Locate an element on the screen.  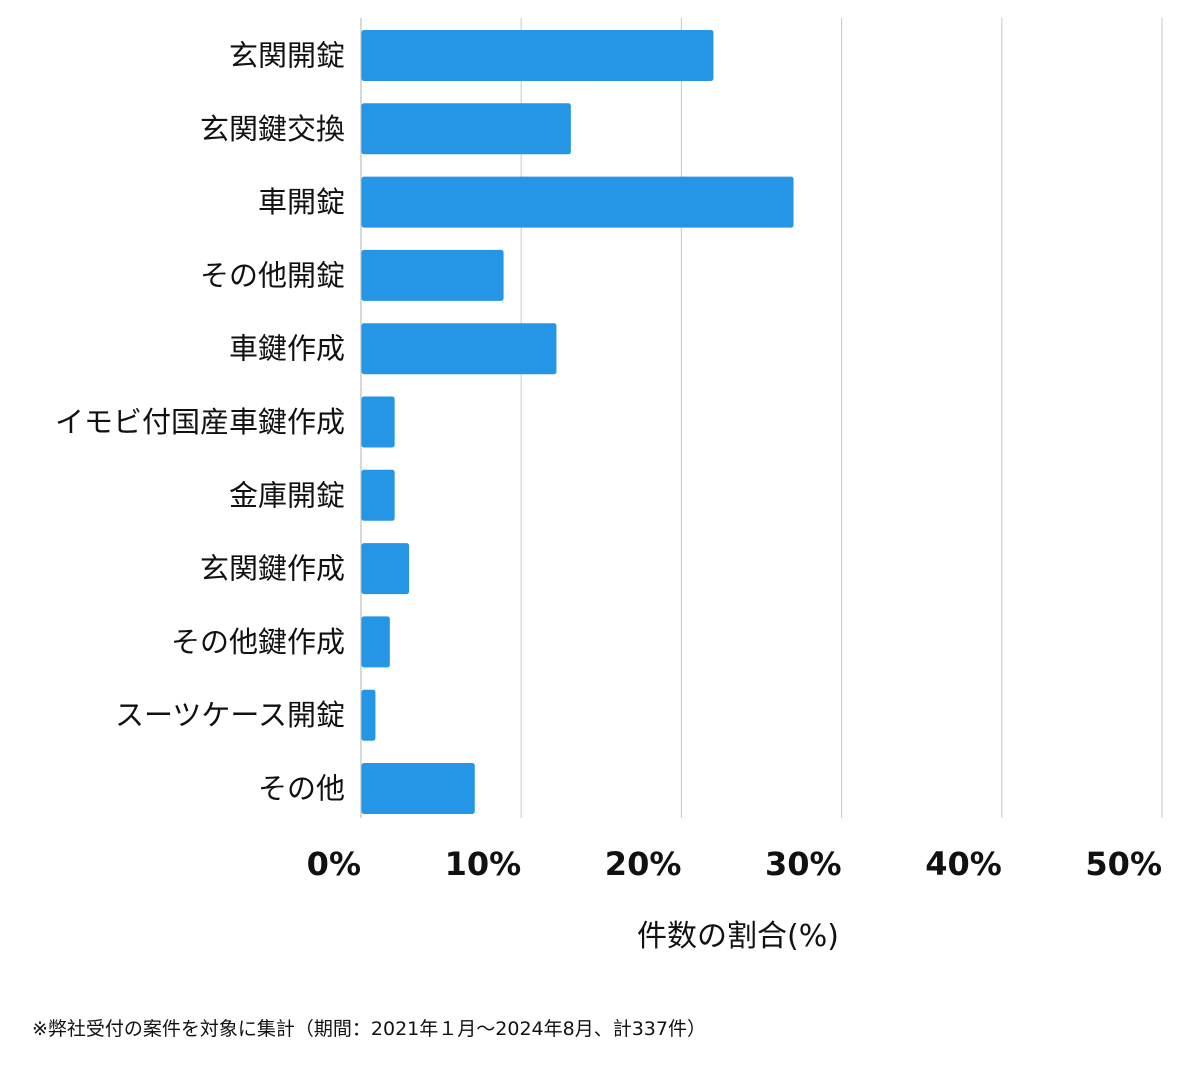
category-label: イモビ付国産車鍵作成 is located at coordinates (200, 422).